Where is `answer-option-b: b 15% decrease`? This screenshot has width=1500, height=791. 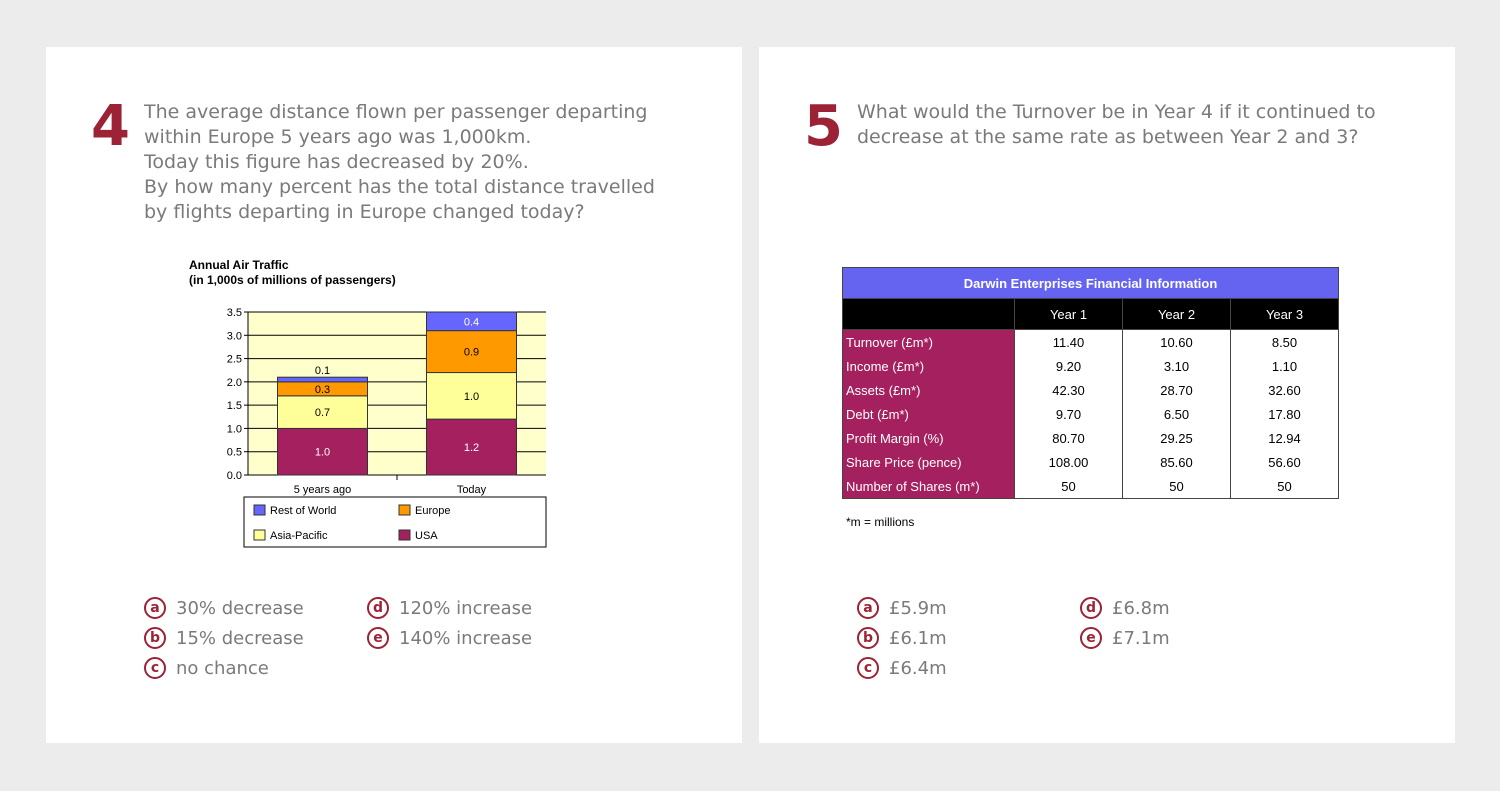
answer-option-b: b 15% decrease is located at coordinates (224, 638).